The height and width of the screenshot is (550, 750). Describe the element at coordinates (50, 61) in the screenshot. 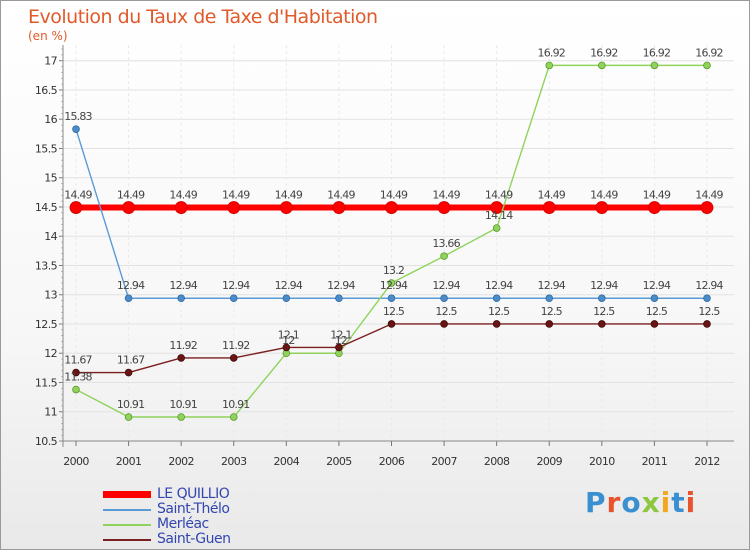

I see `y-tick-label: 17` at that location.